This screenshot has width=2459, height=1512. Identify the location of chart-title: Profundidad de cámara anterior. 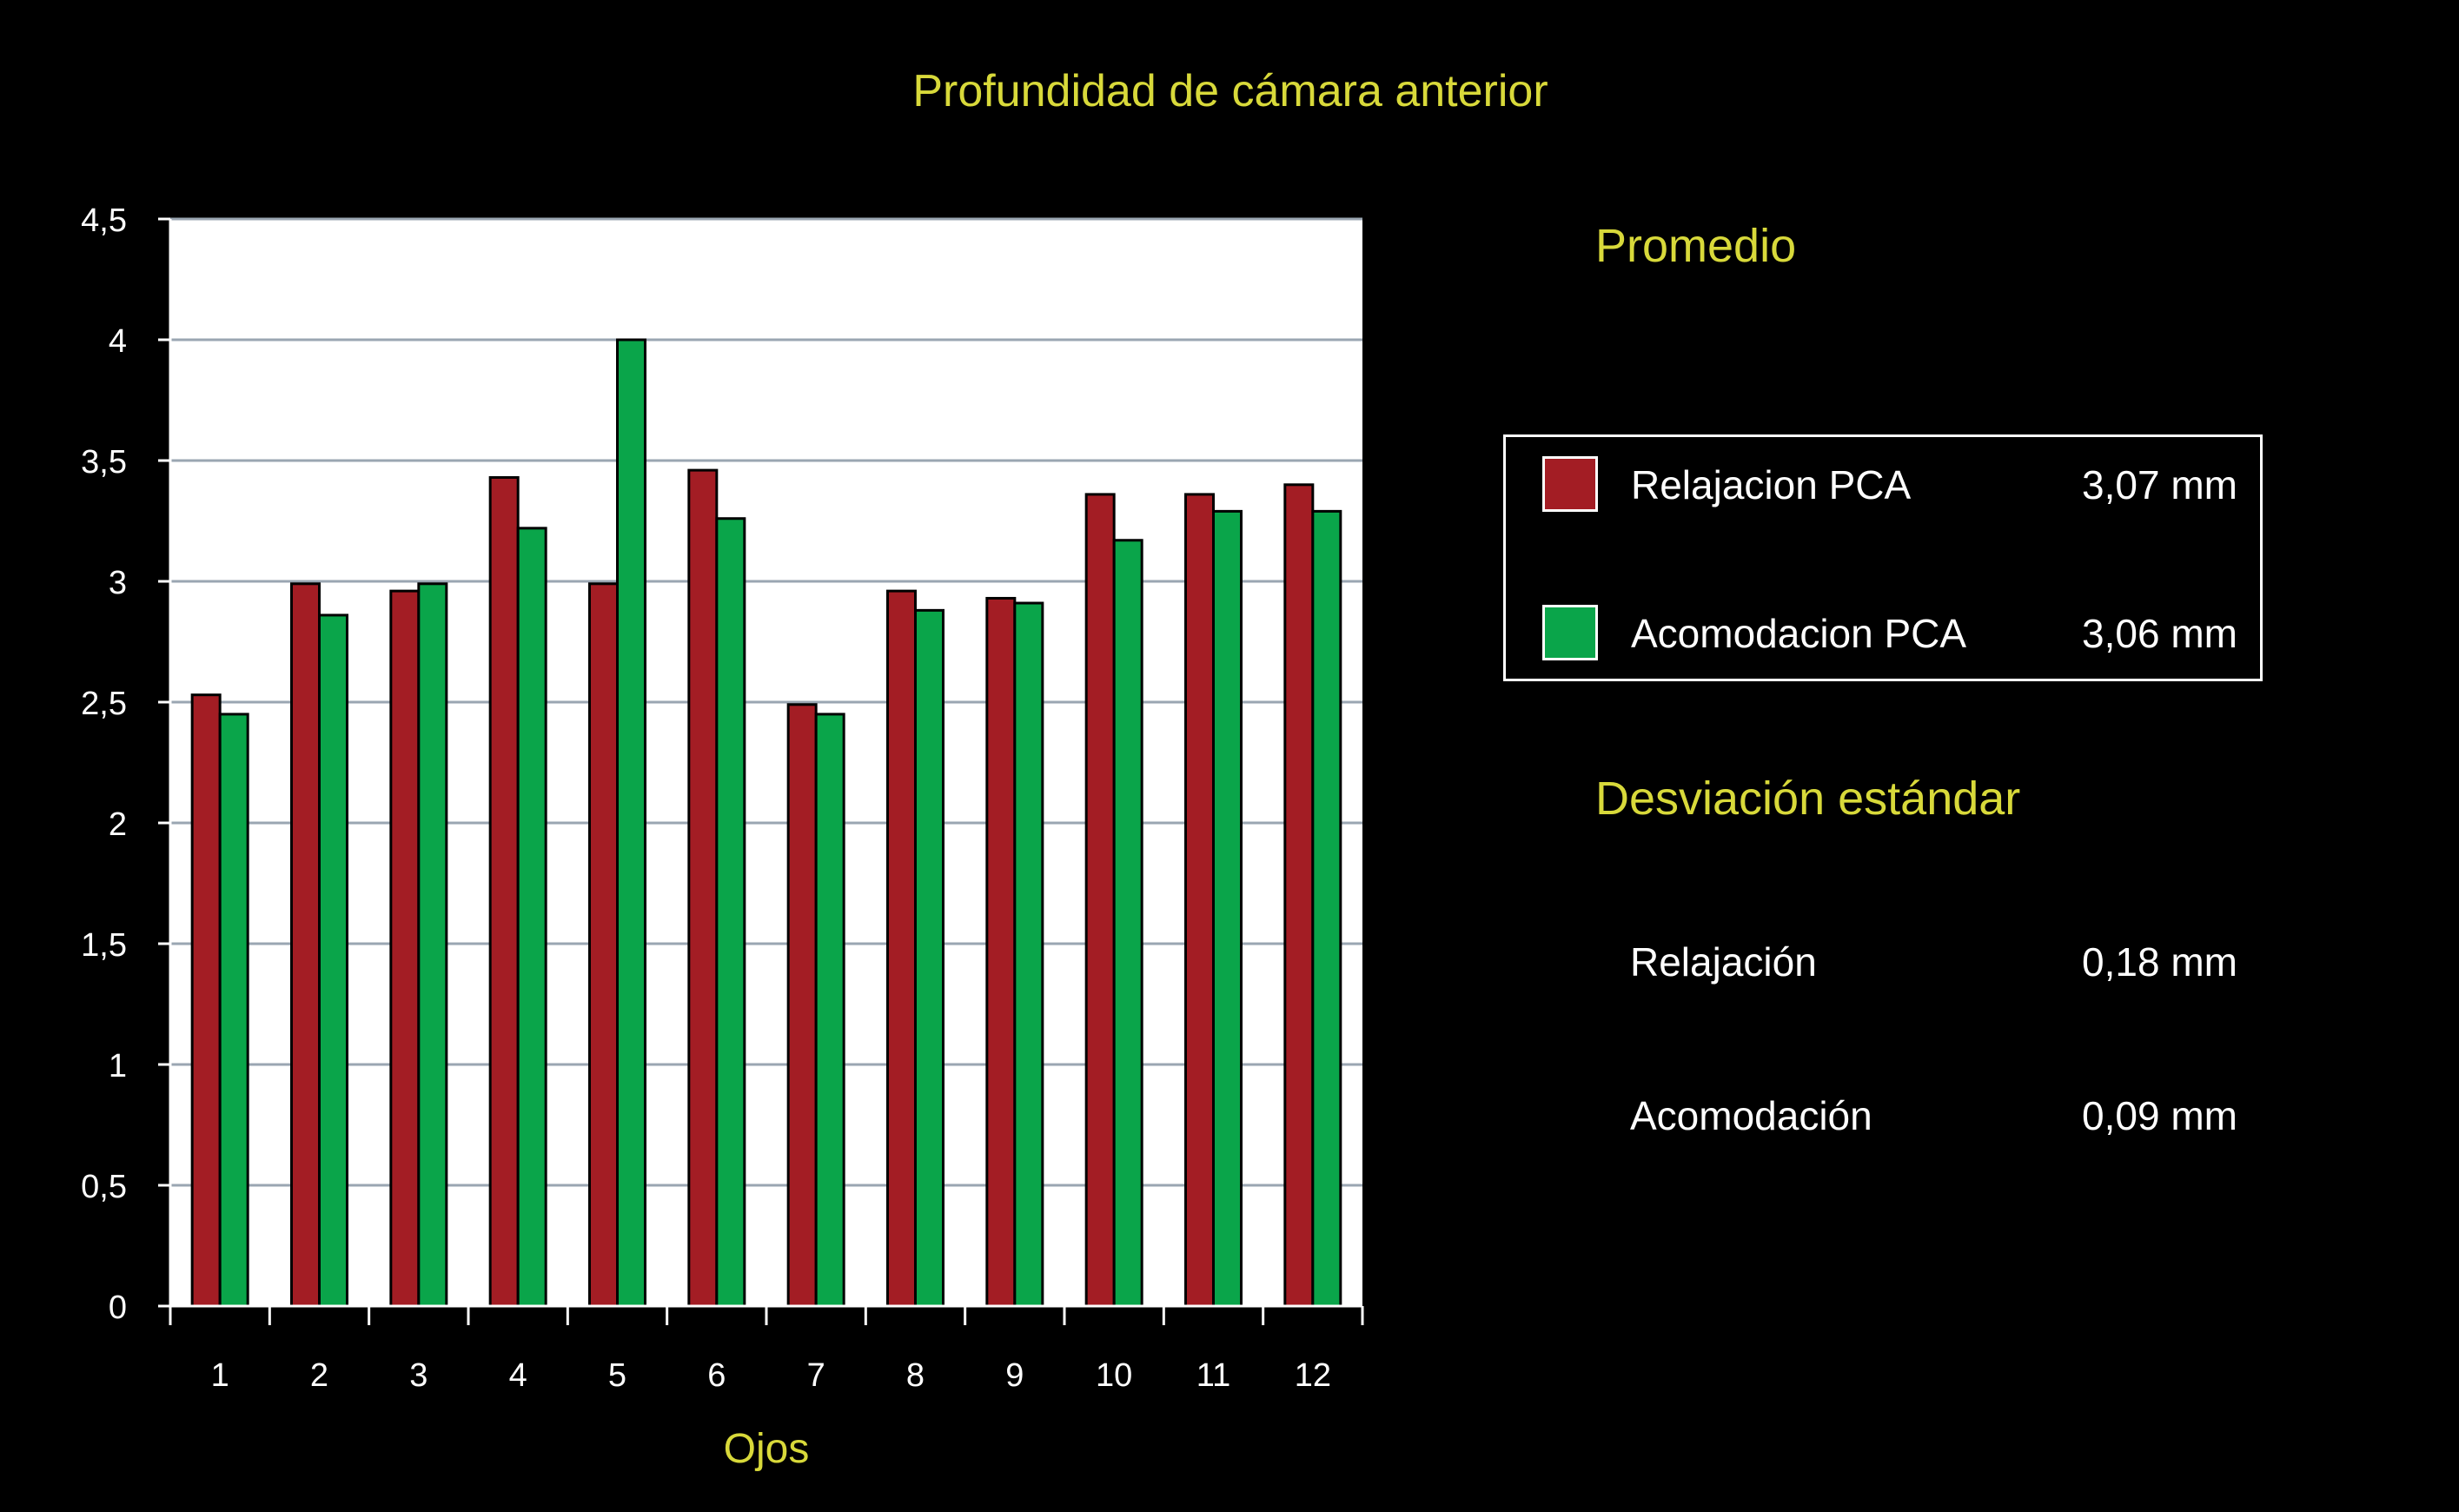
(1230, 91).